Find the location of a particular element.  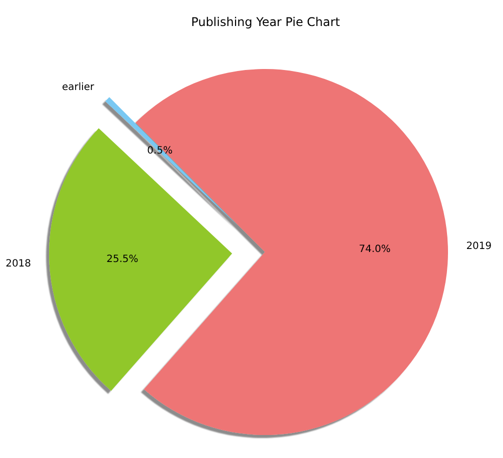

chart-title: Publishing Year Pie Chart is located at coordinates (265, 22).